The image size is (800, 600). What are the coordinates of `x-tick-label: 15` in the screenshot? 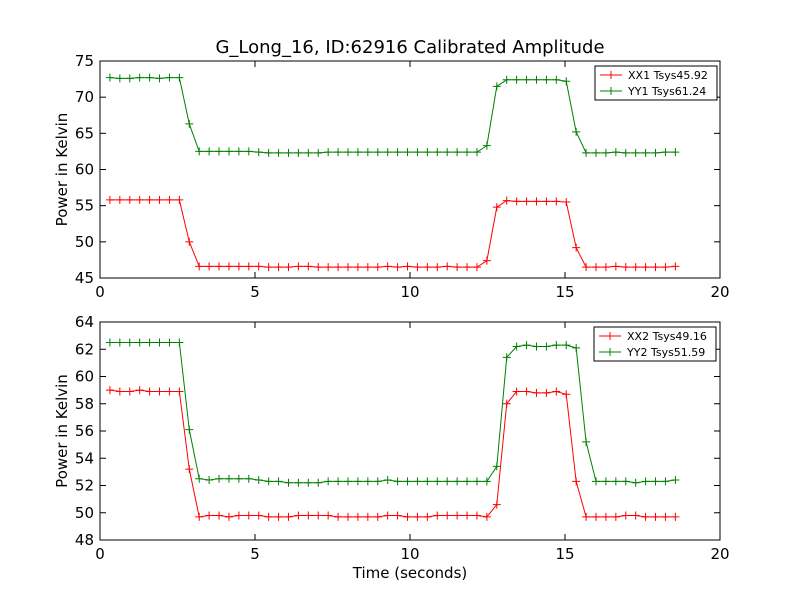 It's located at (564, 554).